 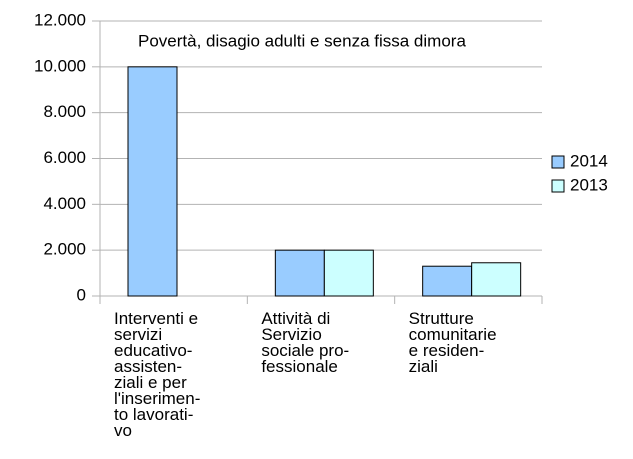 What do you see at coordinates (64, 203) in the screenshot?
I see `y-tick-label: 4.000` at bounding box center [64, 203].